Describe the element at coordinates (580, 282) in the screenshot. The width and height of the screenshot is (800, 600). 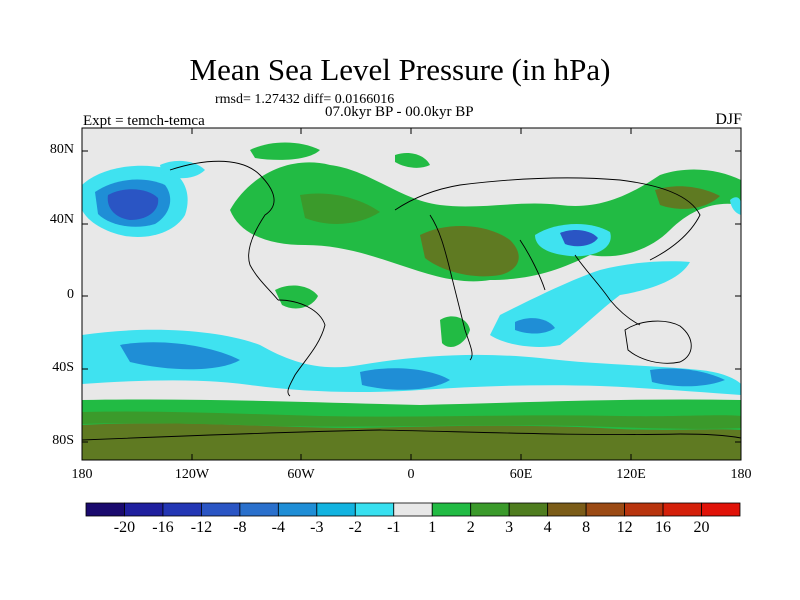
I see `coastline-south-asia` at that location.